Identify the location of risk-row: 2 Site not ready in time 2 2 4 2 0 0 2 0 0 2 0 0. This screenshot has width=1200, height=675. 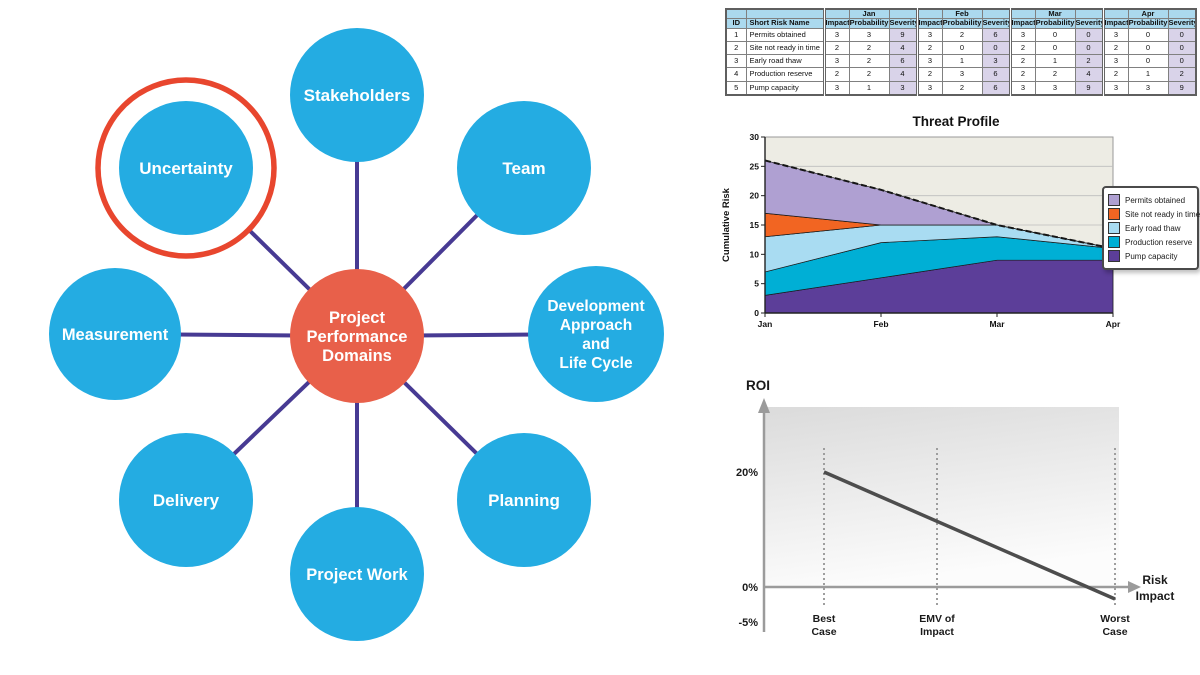
(961, 48).